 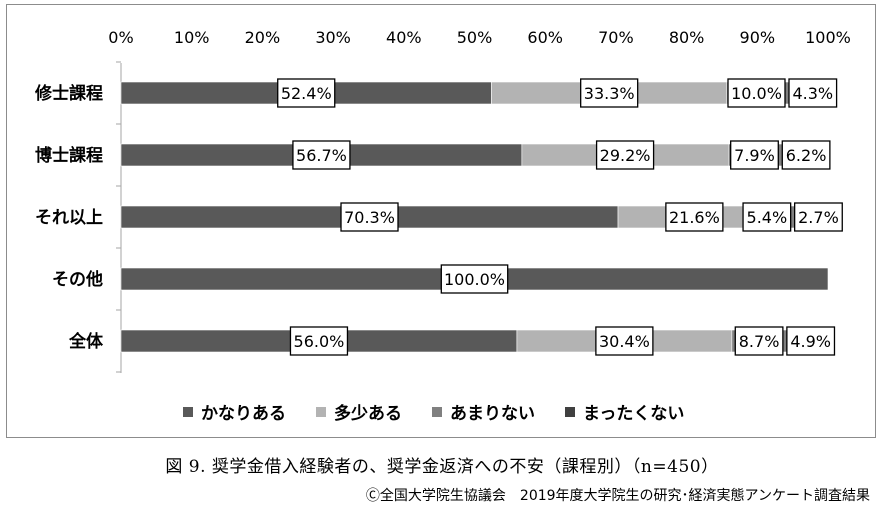 I want to click on legend-label: まったくない, so click(x=634, y=414).